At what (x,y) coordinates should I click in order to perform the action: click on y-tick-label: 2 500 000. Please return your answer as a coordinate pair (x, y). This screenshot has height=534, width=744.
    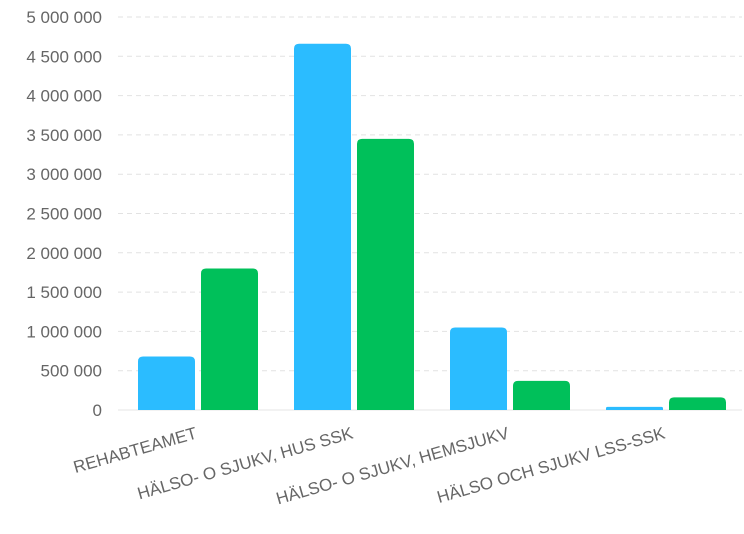
    Looking at the image, I should click on (64, 214).